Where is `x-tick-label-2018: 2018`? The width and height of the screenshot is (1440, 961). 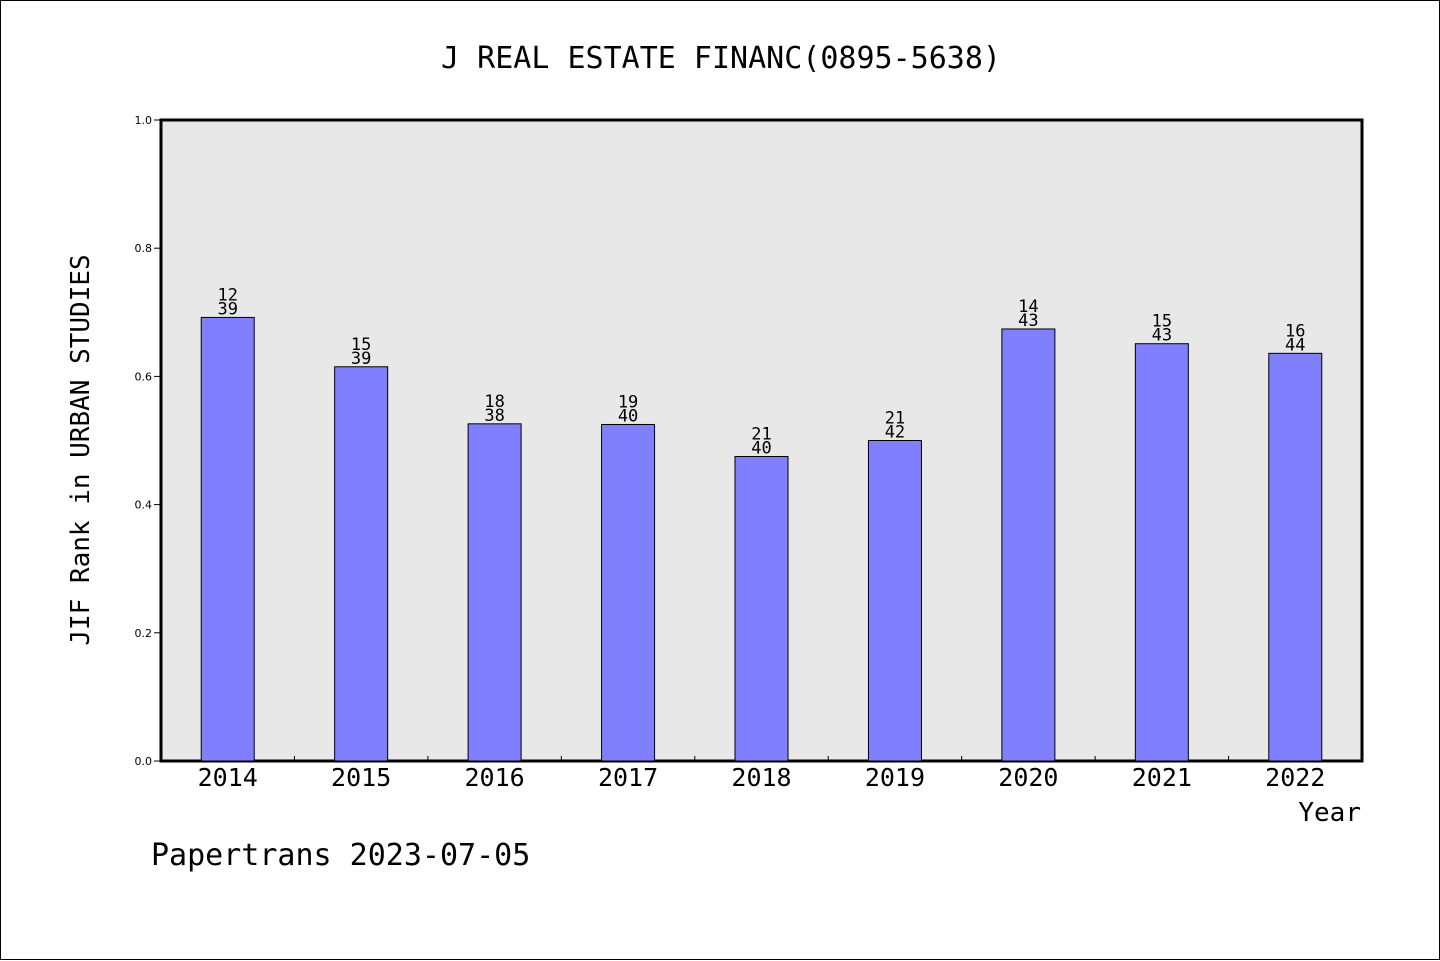
x-tick-label-2018: 2018 is located at coordinates (761, 777).